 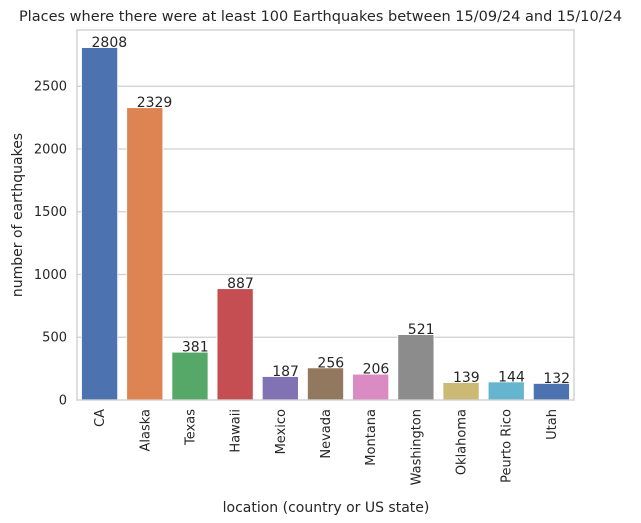 What do you see at coordinates (50, 212) in the screenshot?
I see `y-tick-label: 1500` at bounding box center [50, 212].